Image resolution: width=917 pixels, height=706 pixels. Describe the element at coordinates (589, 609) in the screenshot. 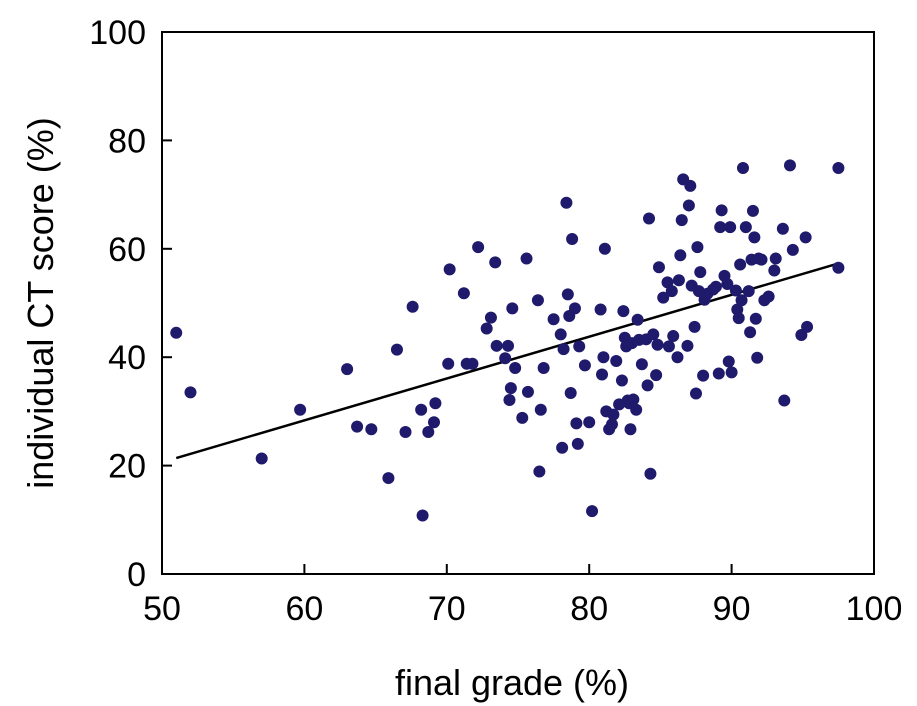

I see `x-tick-label: 80` at that location.